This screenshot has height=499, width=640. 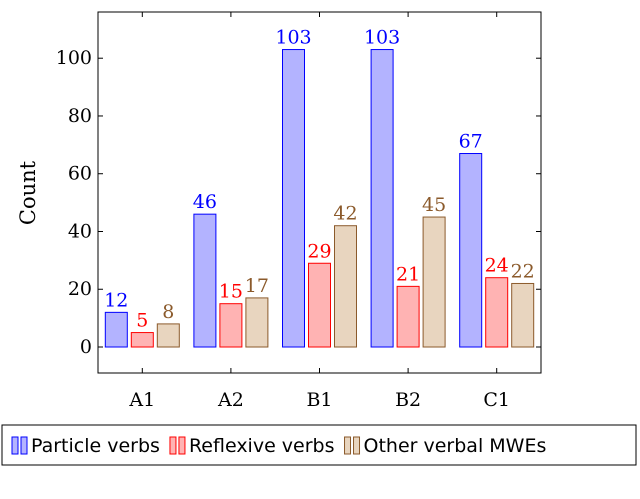 I want to click on y-tick-label: 80, so click(x=80, y=116).